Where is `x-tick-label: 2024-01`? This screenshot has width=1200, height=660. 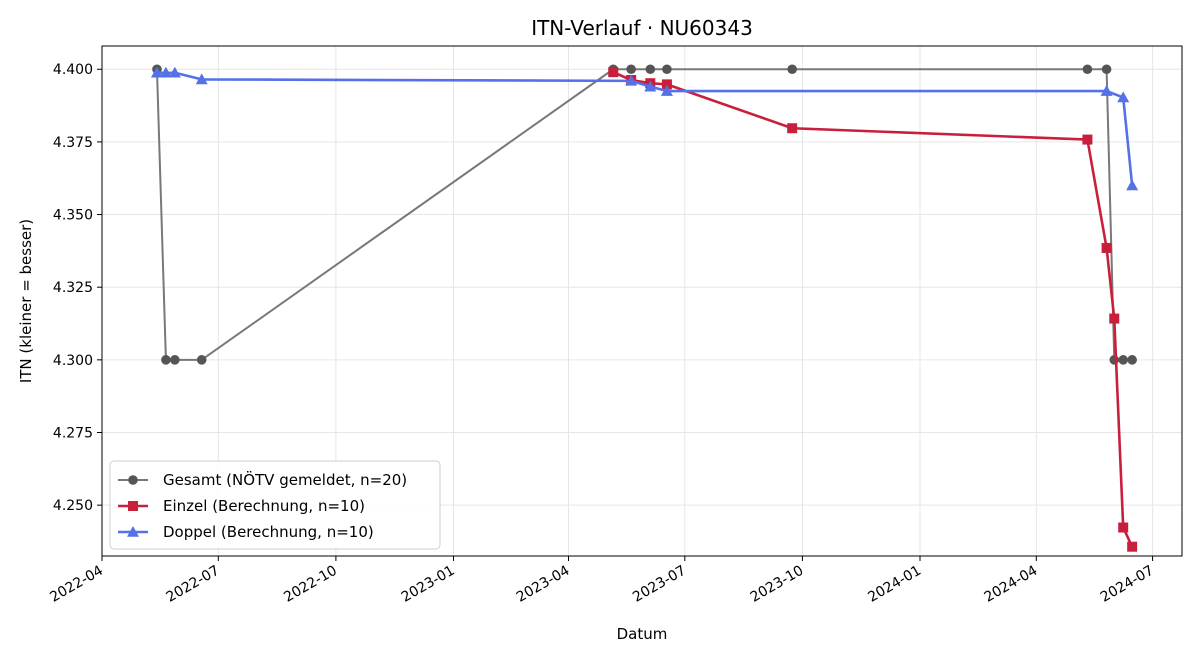
x-tick-label: 2024-01 is located at coordinates (894, 584).